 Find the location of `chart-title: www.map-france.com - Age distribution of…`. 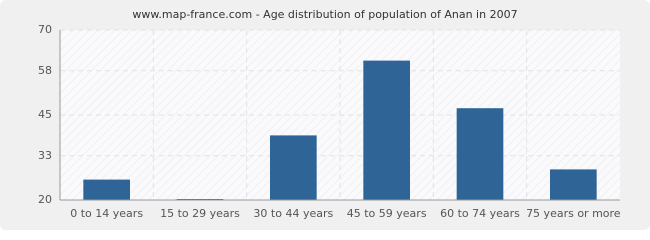

chart-title: www.map-france.com - Age distribution of… is located at coordinates (324, 14).